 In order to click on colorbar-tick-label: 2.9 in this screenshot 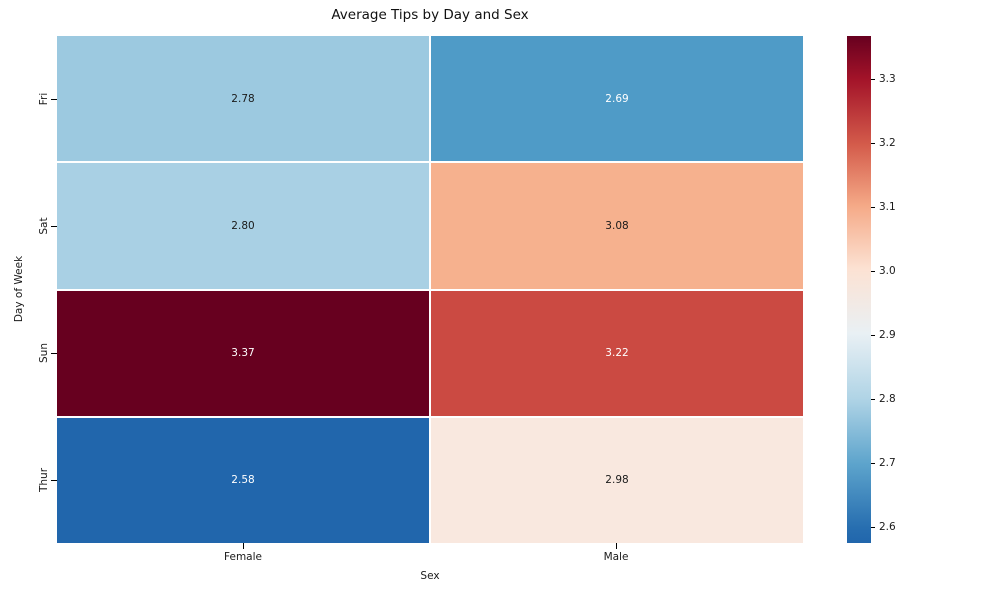, I will do `click(887, 335)`.